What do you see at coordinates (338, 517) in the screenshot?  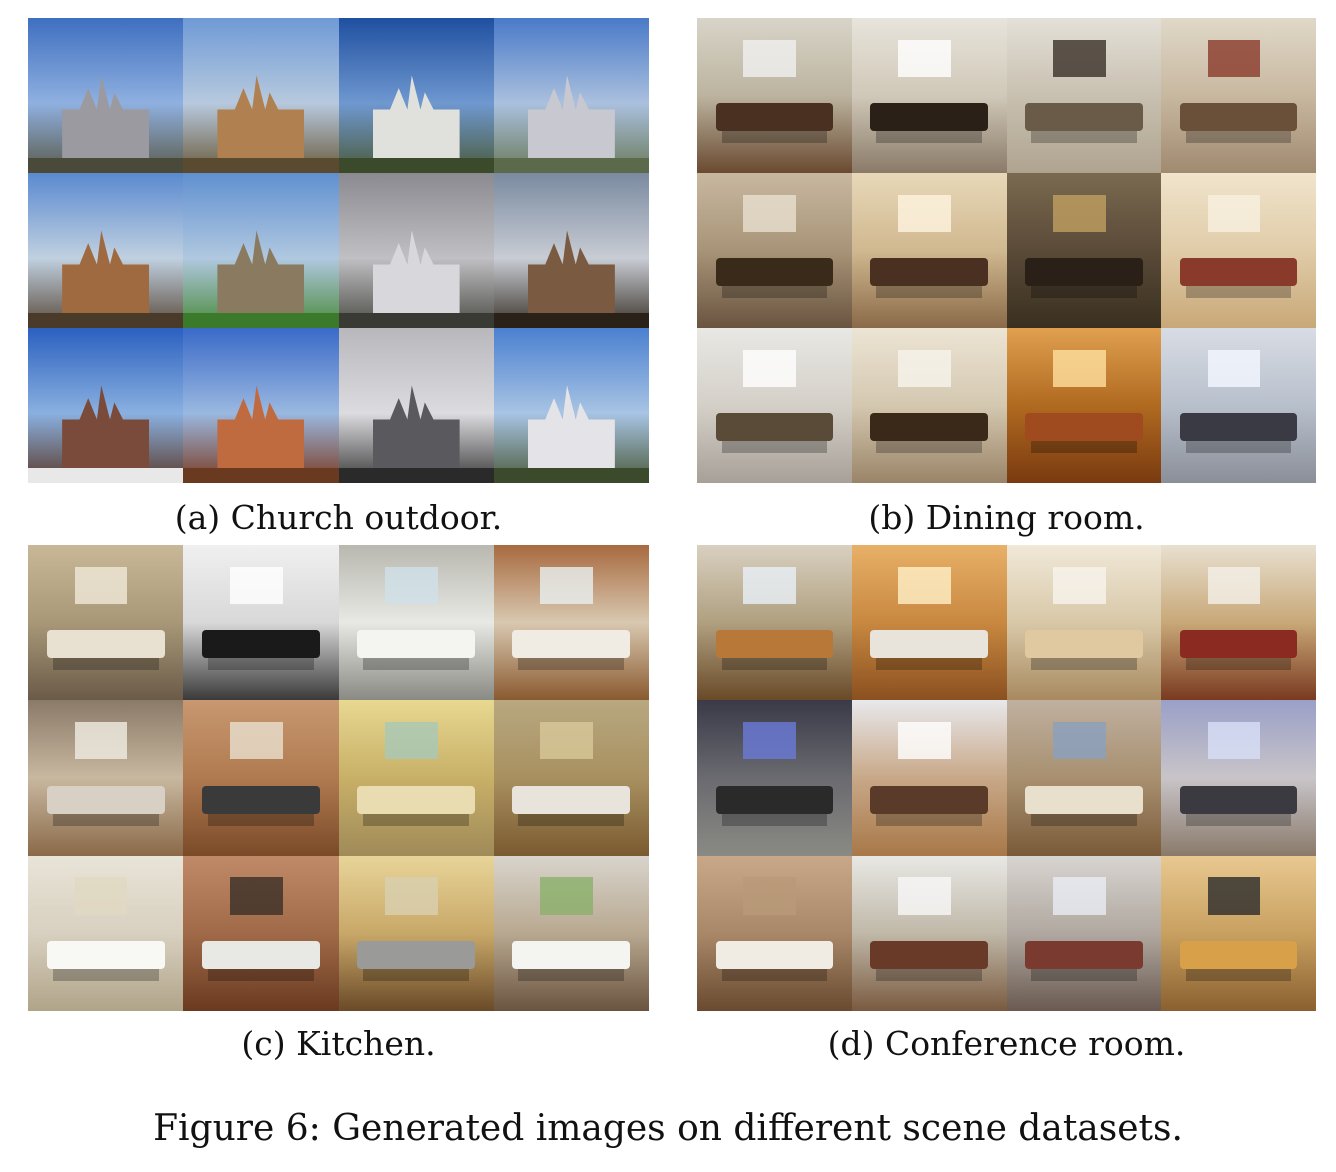 I see `caption-church-outdoor: (a) Church outdoor.` at bounding box center [338, 517].